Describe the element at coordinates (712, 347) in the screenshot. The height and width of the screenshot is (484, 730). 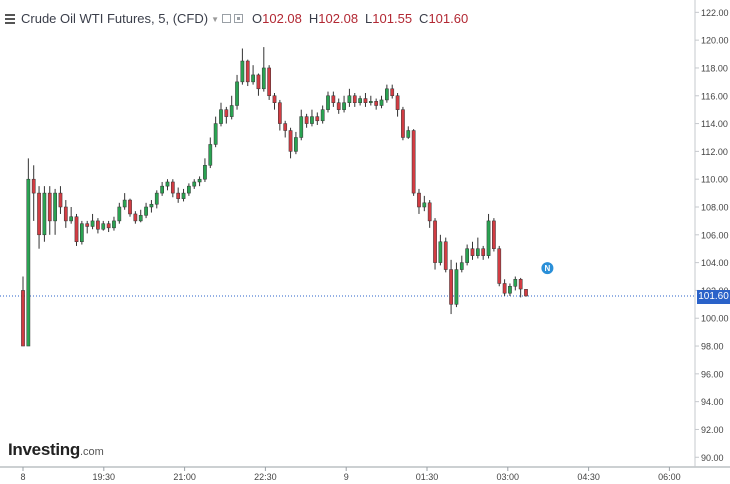
I see `y-tick-label: 98.00` at that location.